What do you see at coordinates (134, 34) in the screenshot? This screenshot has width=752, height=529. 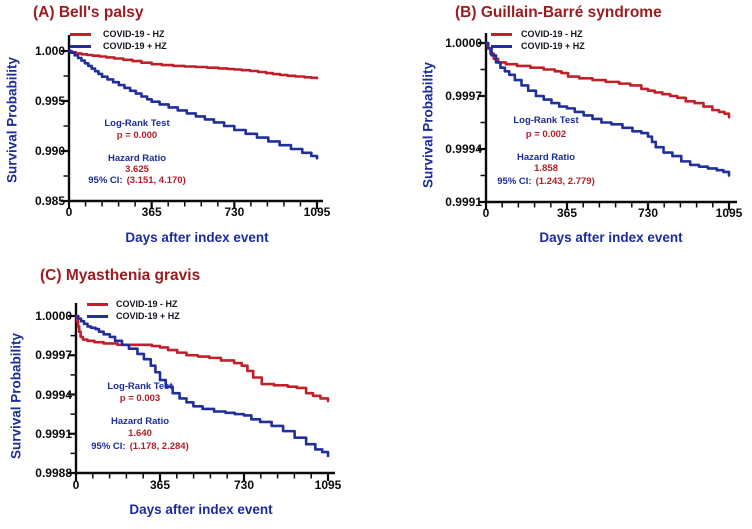 I see `panel-a-legend-label-covid-19-hz: COVID-19 - HZ` at bounding box center [134, 34].